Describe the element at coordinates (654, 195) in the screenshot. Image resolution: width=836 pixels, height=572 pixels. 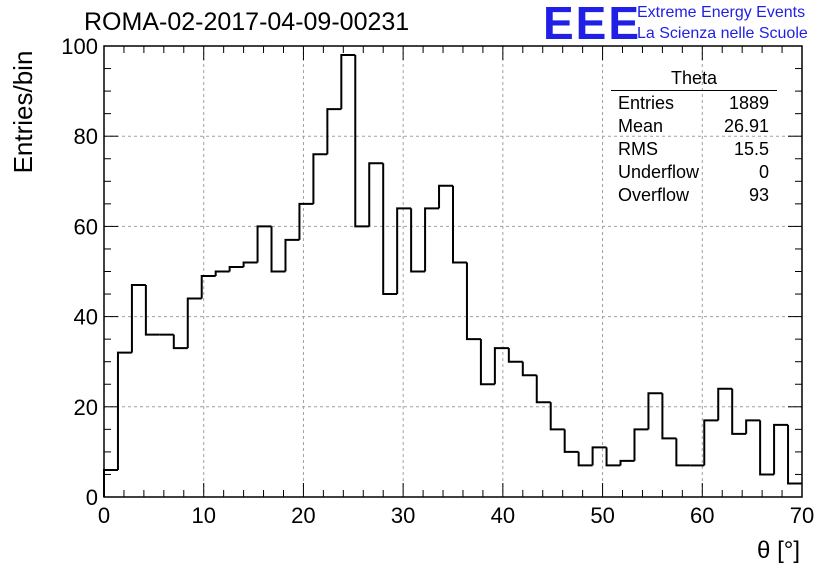
I see `stat-label: Overflow` at that location.